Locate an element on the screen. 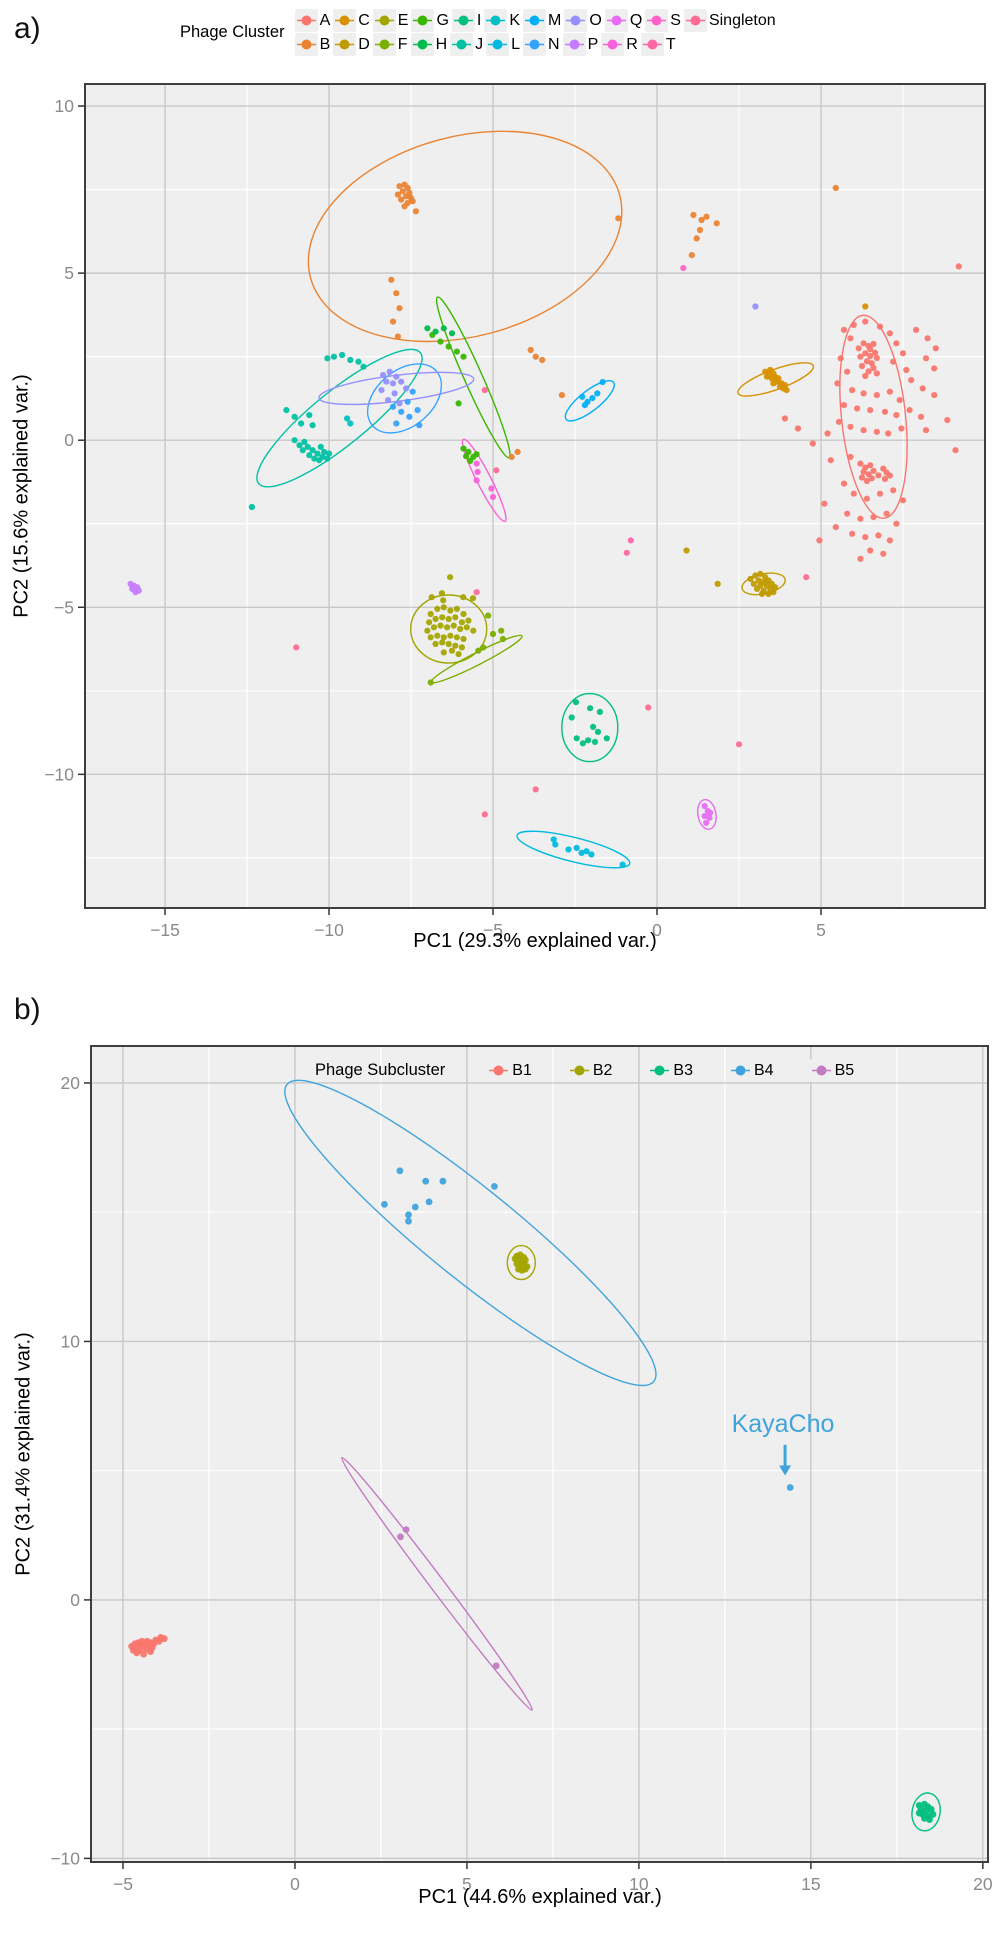 The height and width of the screenshot is (1951, 1000). legend-label: D is located at coordinates (364, 44).